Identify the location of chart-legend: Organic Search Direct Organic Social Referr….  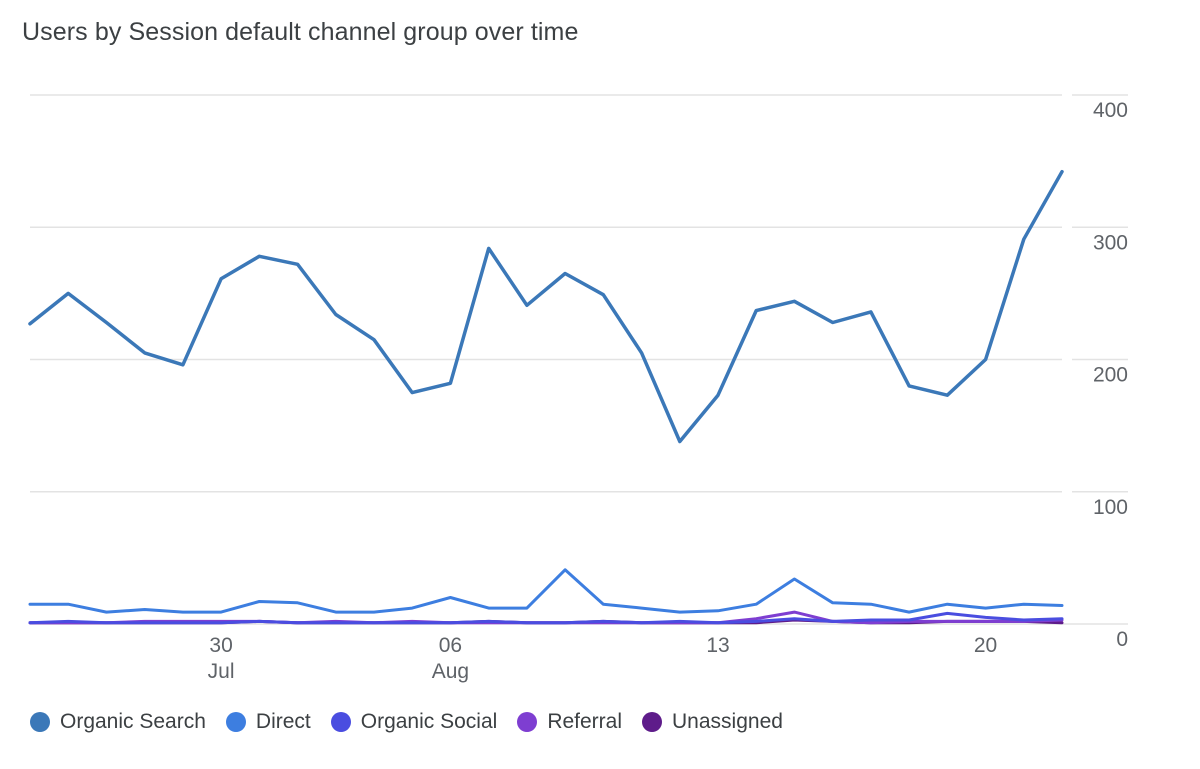
(406, 722).